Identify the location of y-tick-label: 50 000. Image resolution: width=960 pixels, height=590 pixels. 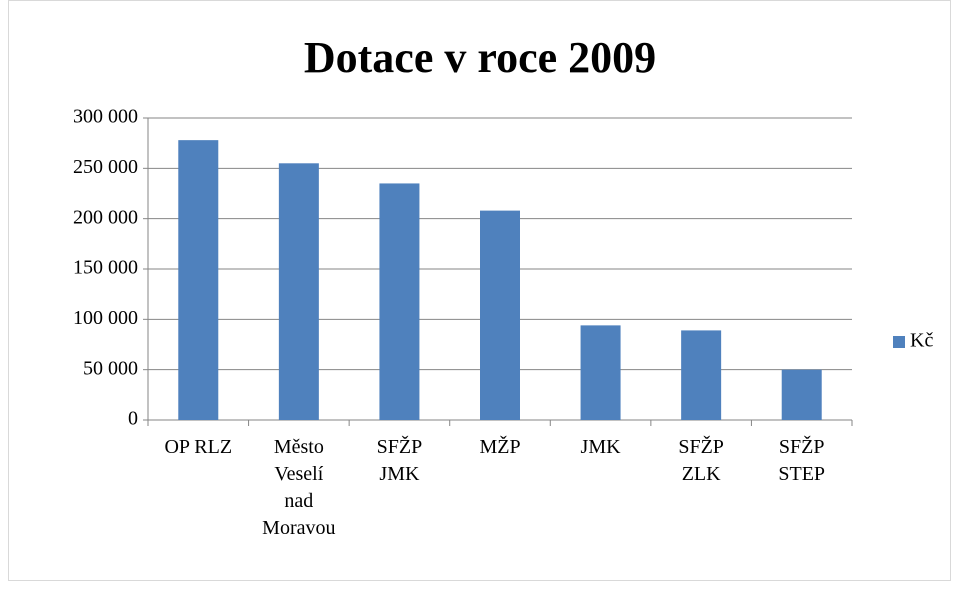
(110, 368).